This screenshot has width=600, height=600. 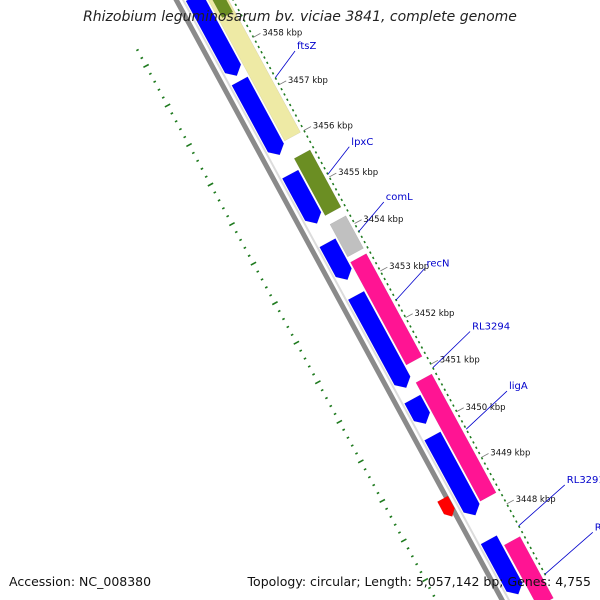 I want to click on kbp-tick-label: 3450 kbp, so click(x=486, y=408).